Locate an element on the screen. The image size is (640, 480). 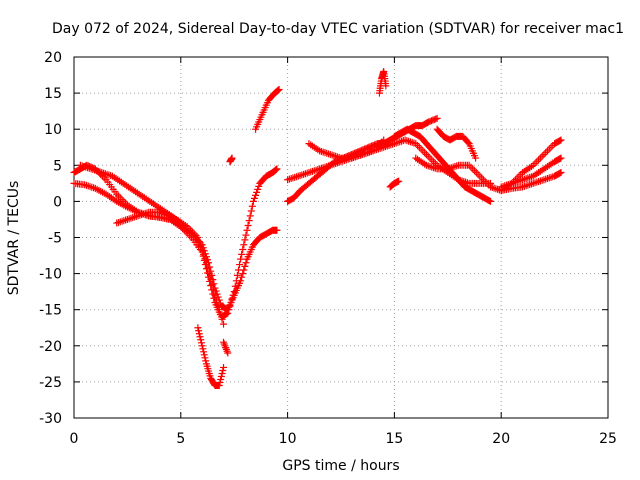
series-track-a is located at coordinates (175, 237).